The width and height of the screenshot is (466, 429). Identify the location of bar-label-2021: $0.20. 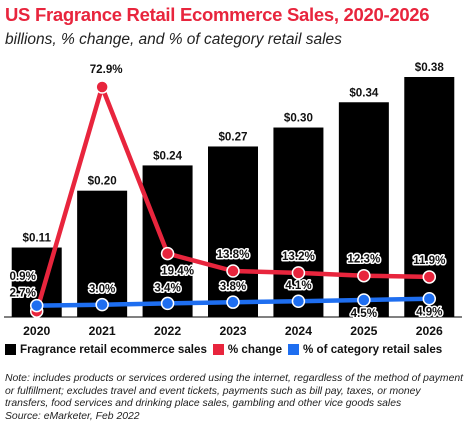
(102, 181).